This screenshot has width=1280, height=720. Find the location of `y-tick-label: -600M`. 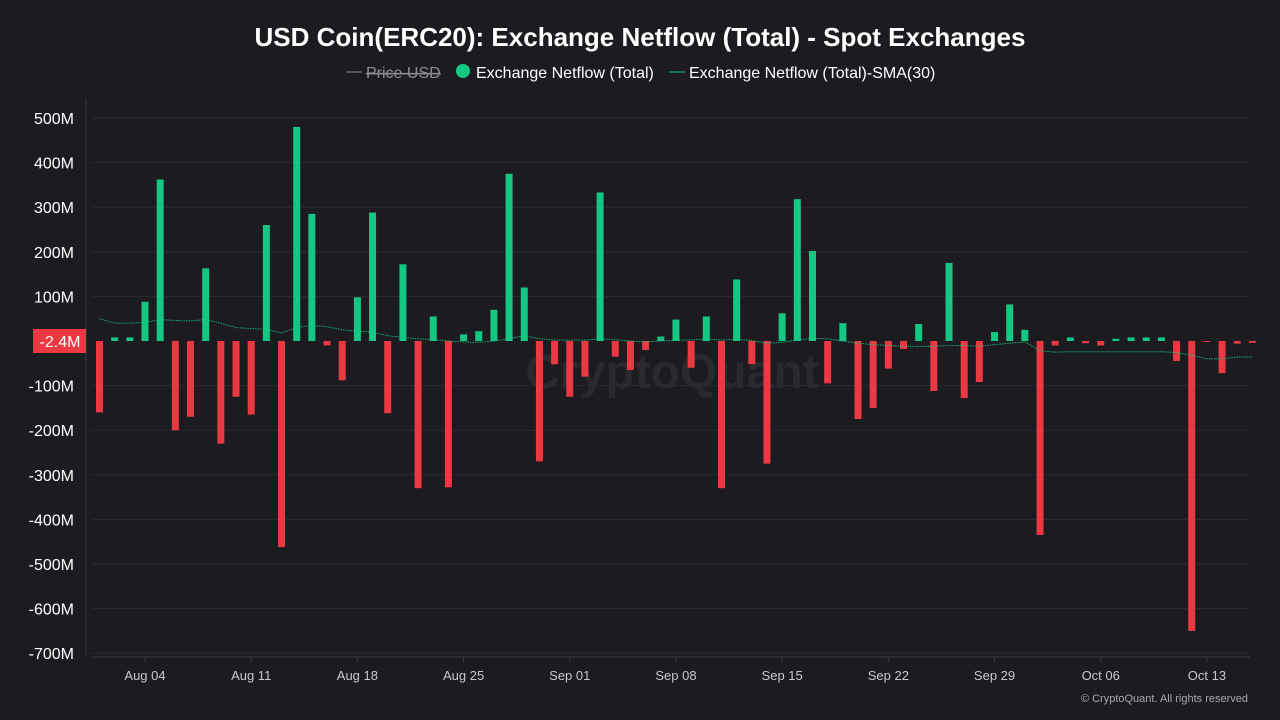

y-tick-label: -600M is located at coordinates (51, 610).